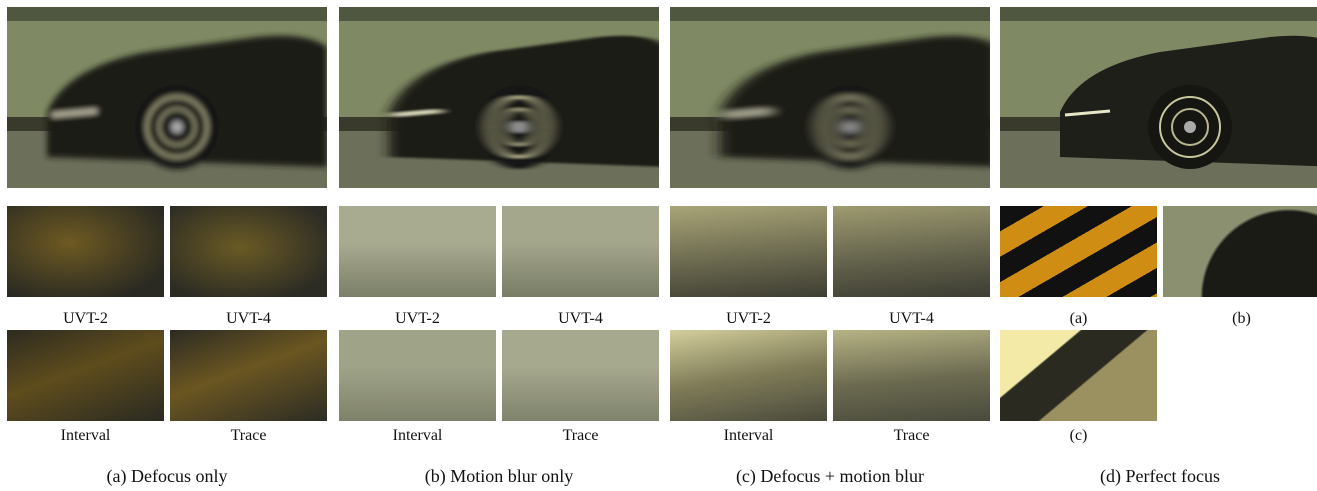 The width and height of the screenshot is (1317, 491). I want to click on crop-label: (c), so click(1078, 435).